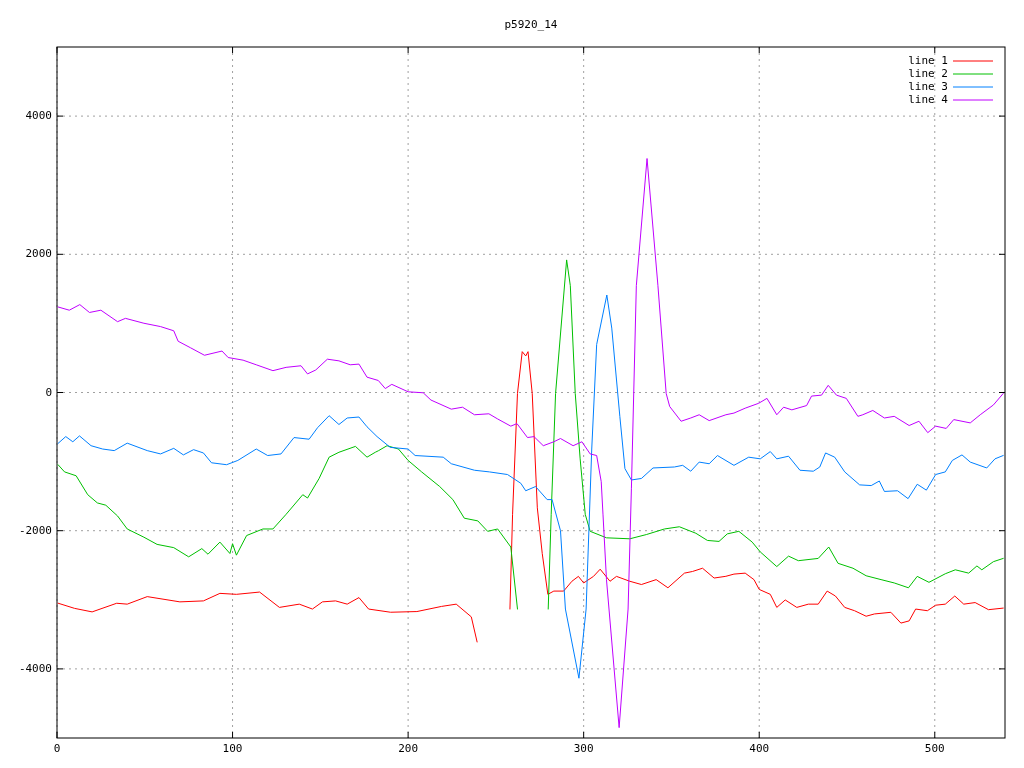  I want to click on legend-label: line 1, so click(928, 60).